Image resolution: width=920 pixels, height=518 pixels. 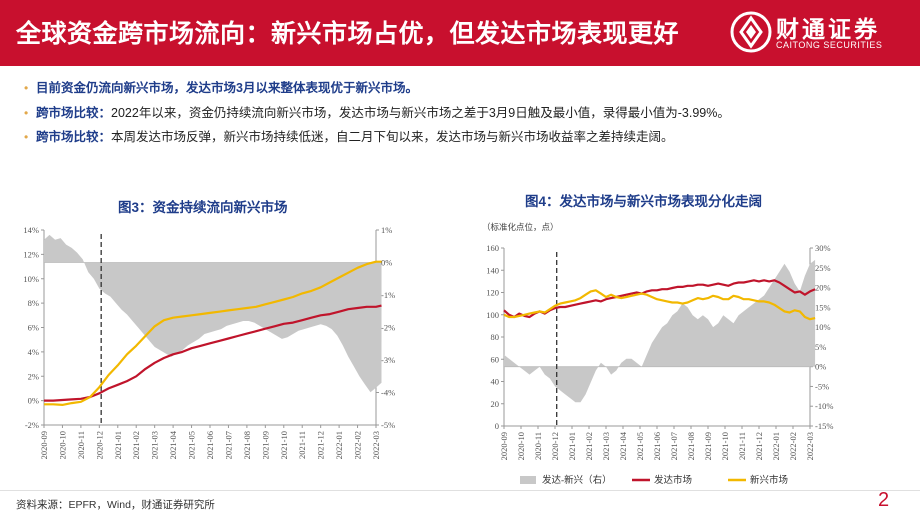 I want to click on left-tick-label: 12%, so click(x=31, y=254).